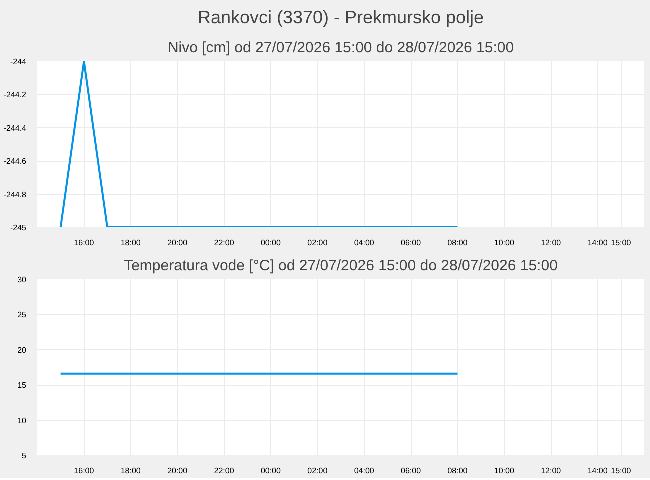 This screenshot has width=650, height=480. What do you see at coordinates (19, 62) in the screenshot?
I see `y-tick-label: -244` at bounding box center [19, 62].